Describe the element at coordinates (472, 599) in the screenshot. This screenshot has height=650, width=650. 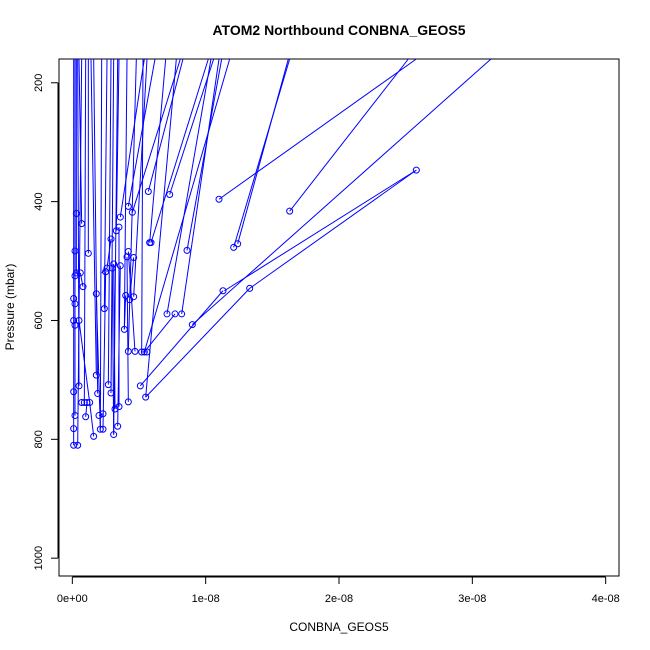
I see `x-tick-label: 3e-08` at that location.